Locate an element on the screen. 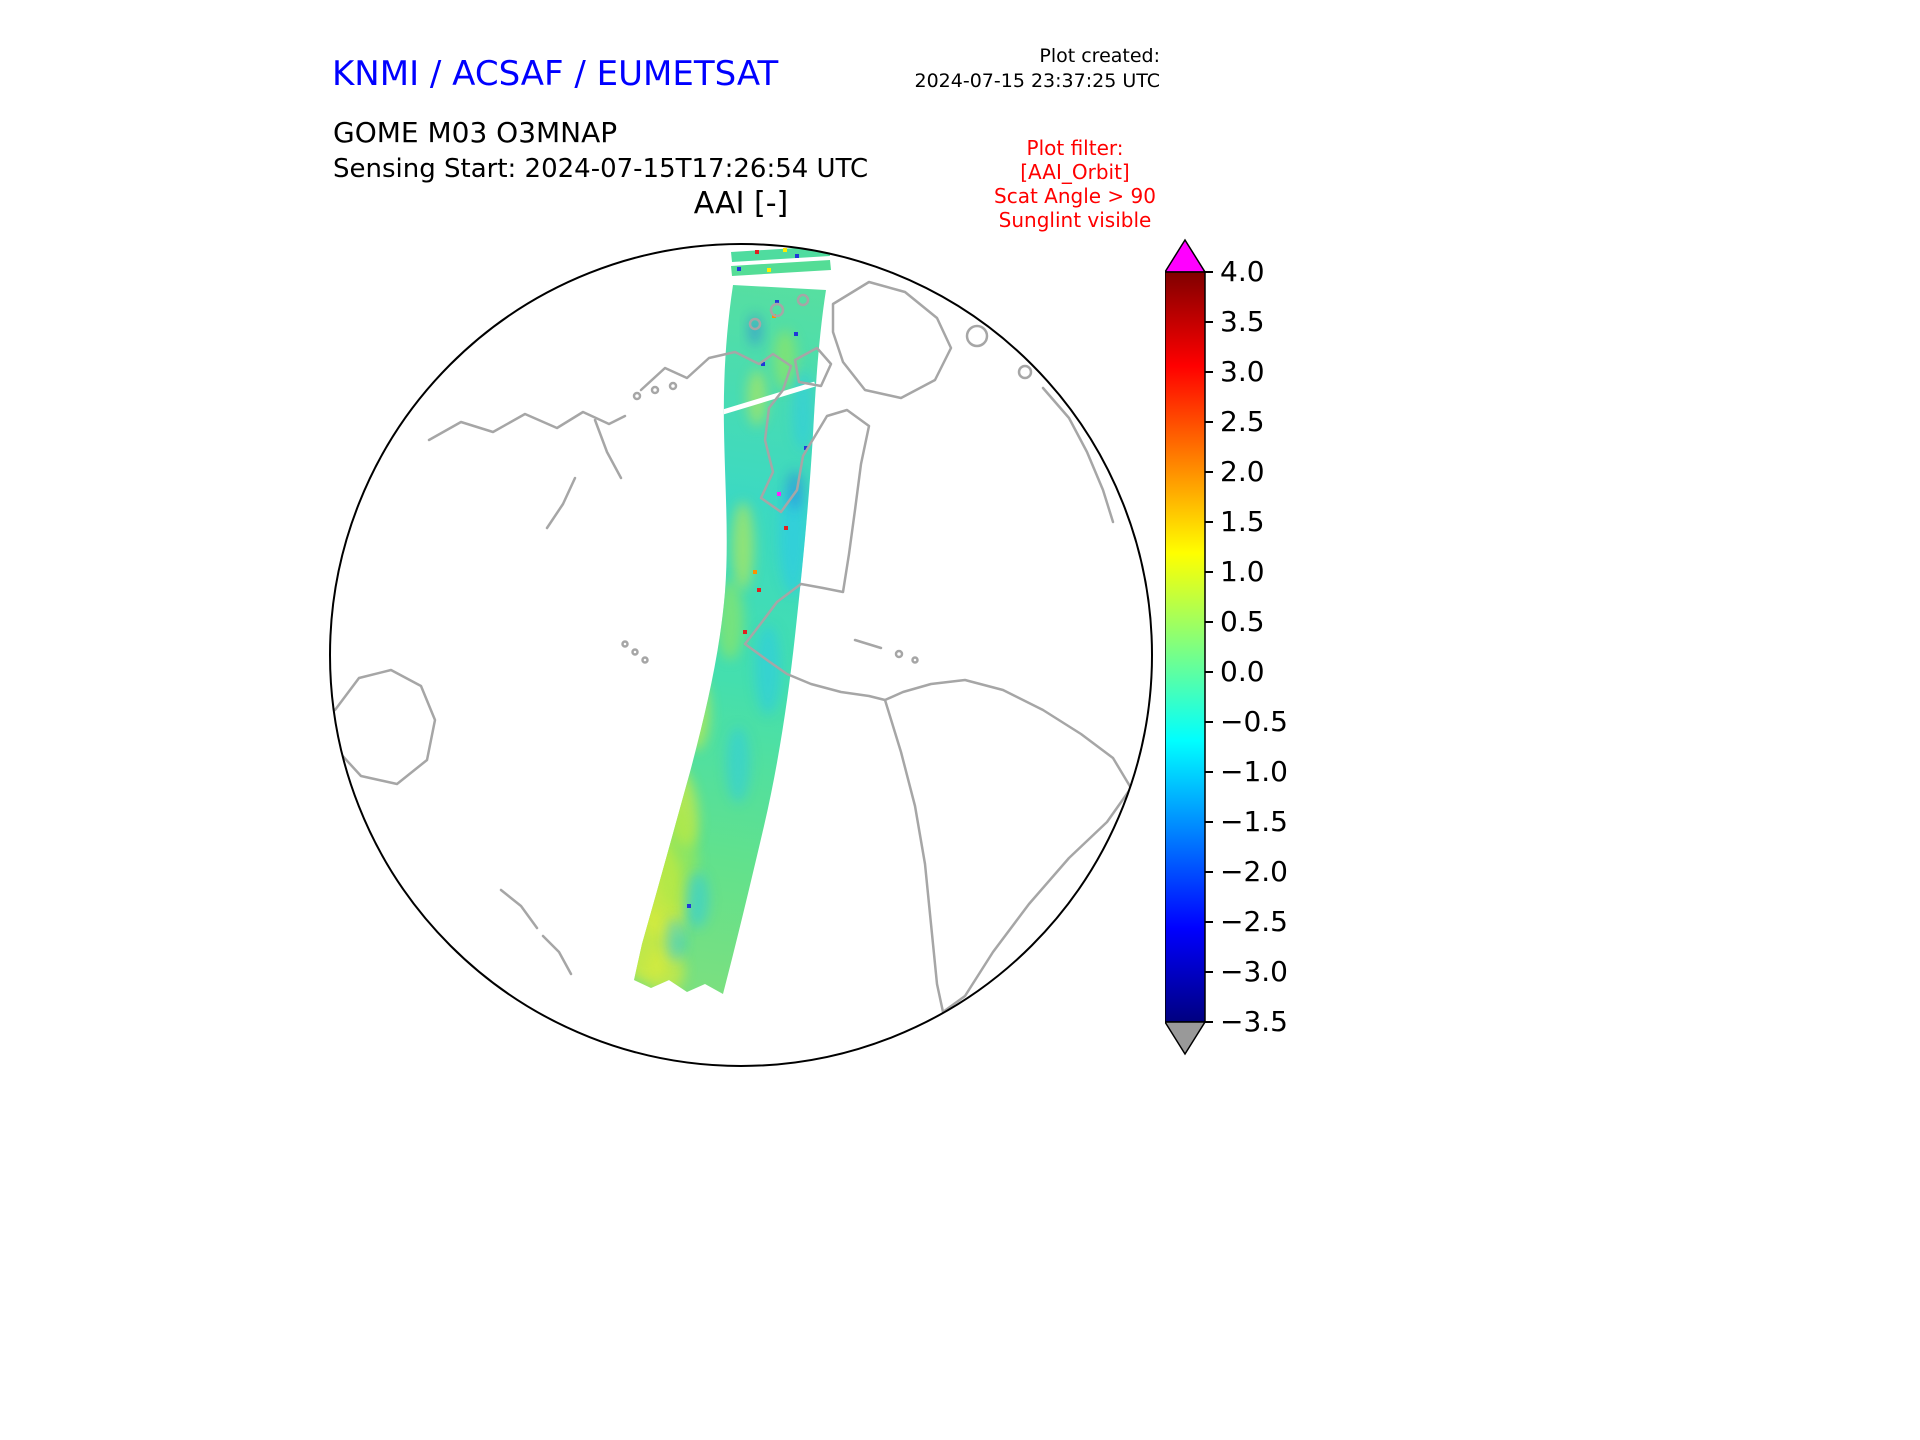  colorbar-gradient is located at coordinates (1185, 647).